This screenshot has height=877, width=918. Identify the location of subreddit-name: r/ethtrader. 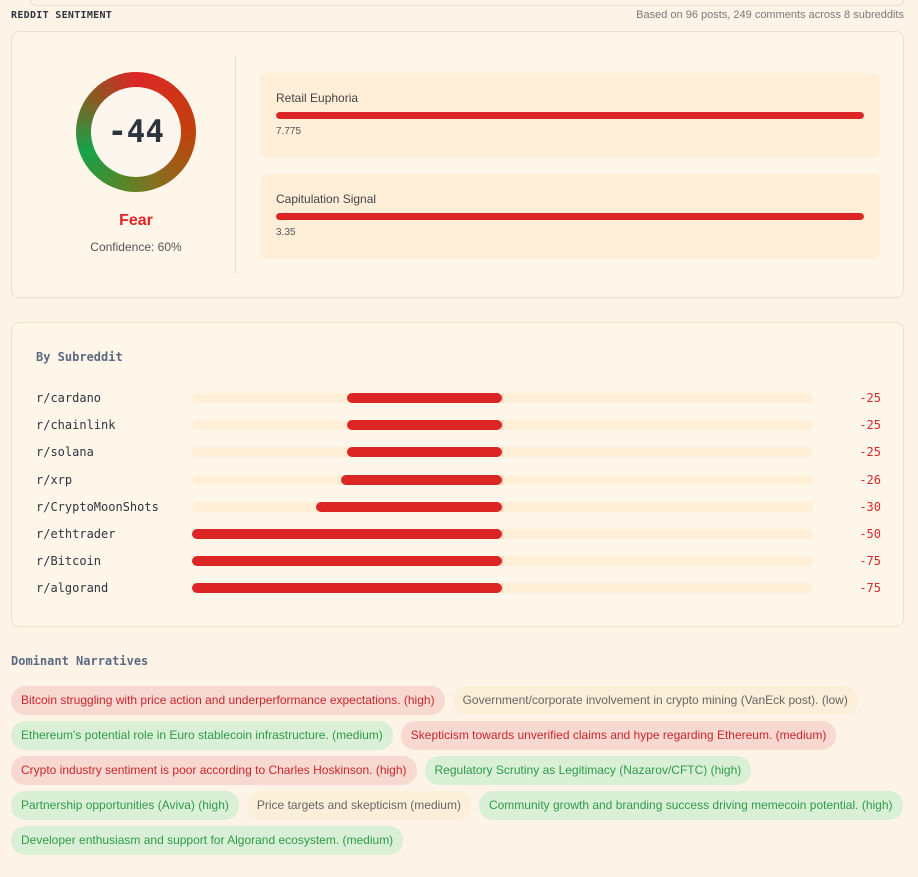
(76, 534).